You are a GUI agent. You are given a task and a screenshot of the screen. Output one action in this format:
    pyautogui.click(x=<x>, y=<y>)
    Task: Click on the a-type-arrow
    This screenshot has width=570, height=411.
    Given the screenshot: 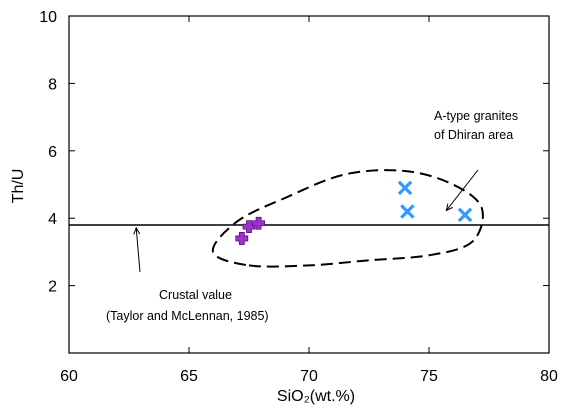 What is the action you would take?
    pyautogui.click(x=462, y=190)
    